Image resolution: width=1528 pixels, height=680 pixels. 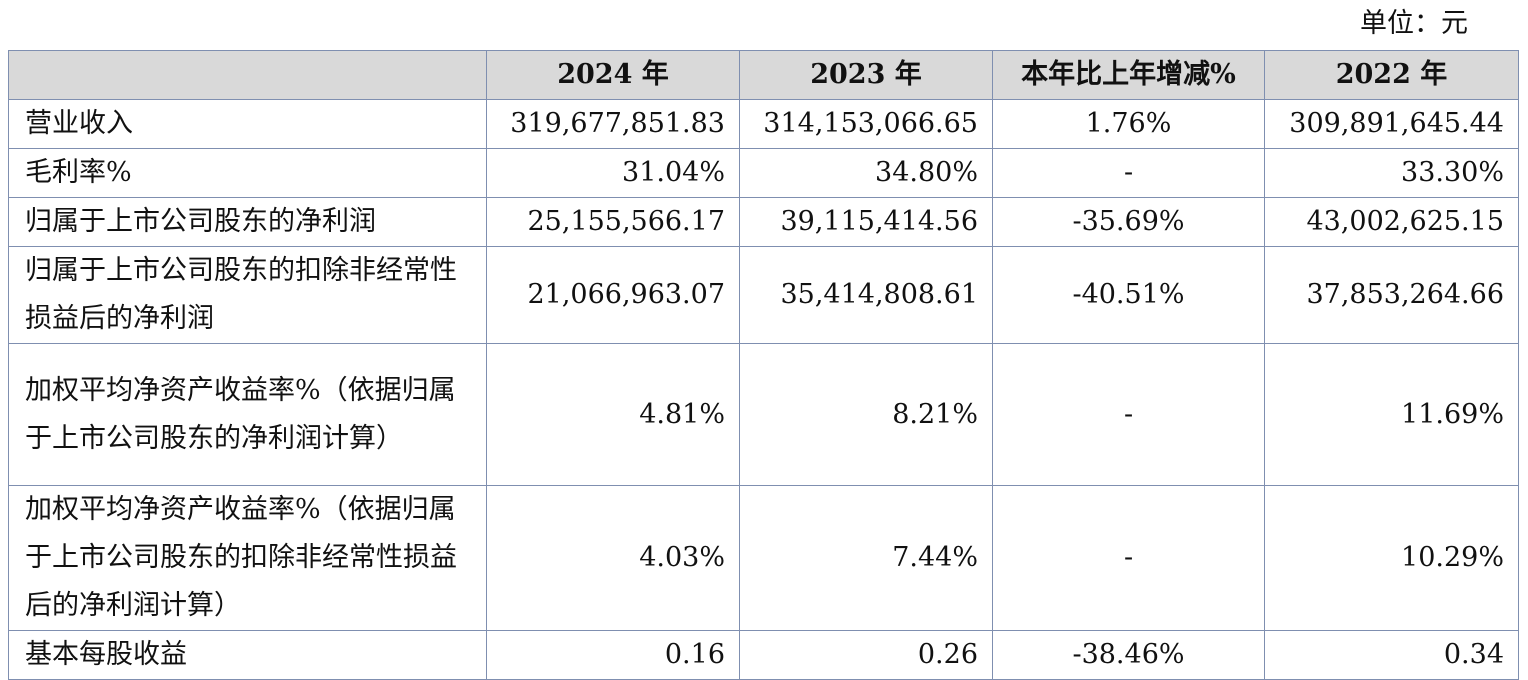 What do you see at coordinates (866, 655) in the screenshot?
I see `value-2023: 0.26` at bounding box center [866, 655].